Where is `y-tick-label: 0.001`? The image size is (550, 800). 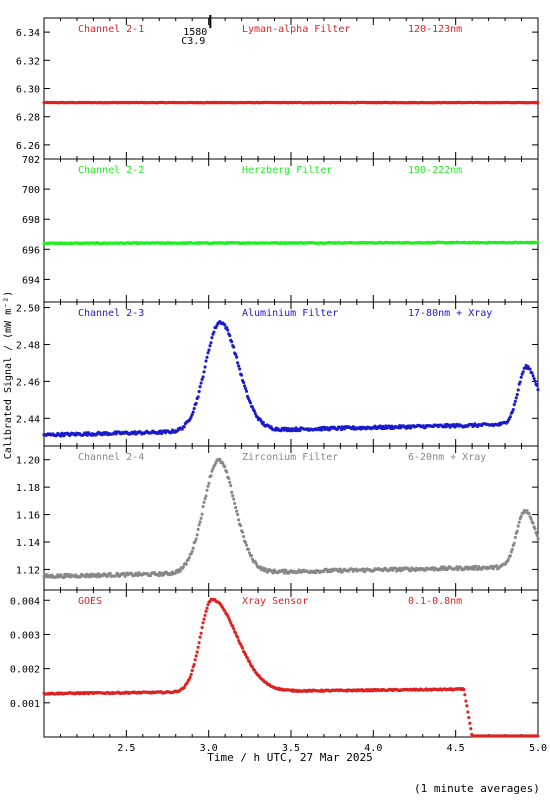
y-tick-label: 0.001 is located at coordinates (25, 704).